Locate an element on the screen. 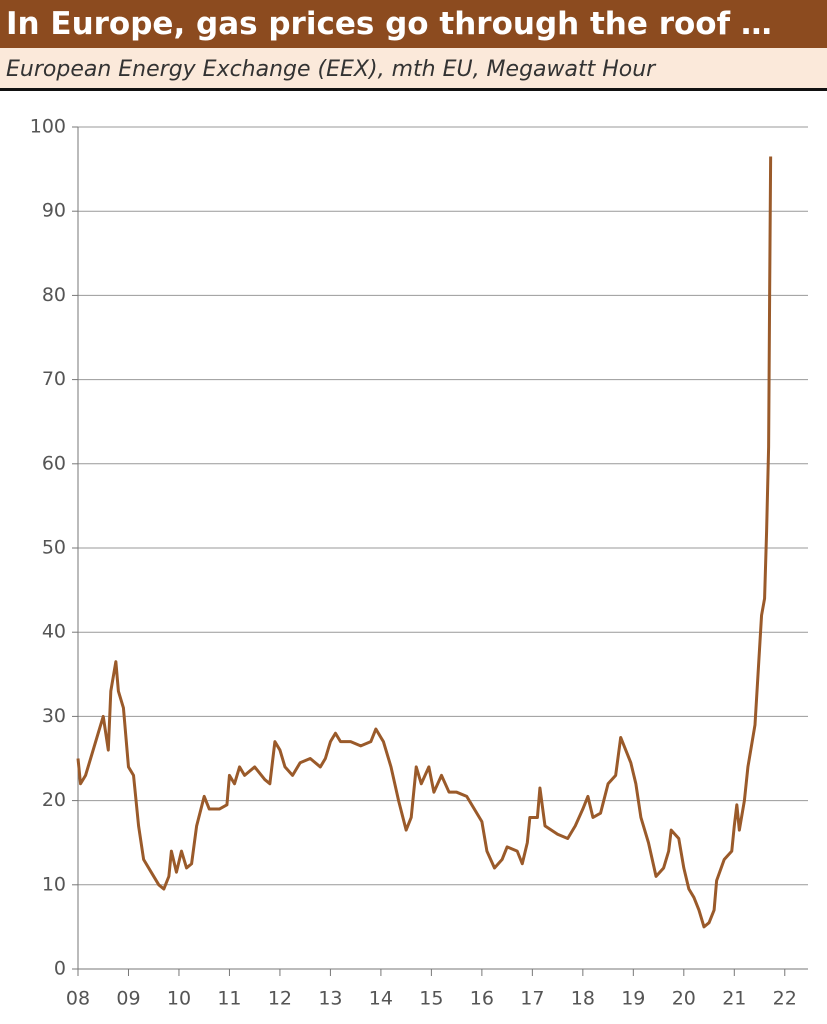  y-tick-label: 40 is located at coordinates (54, 632).